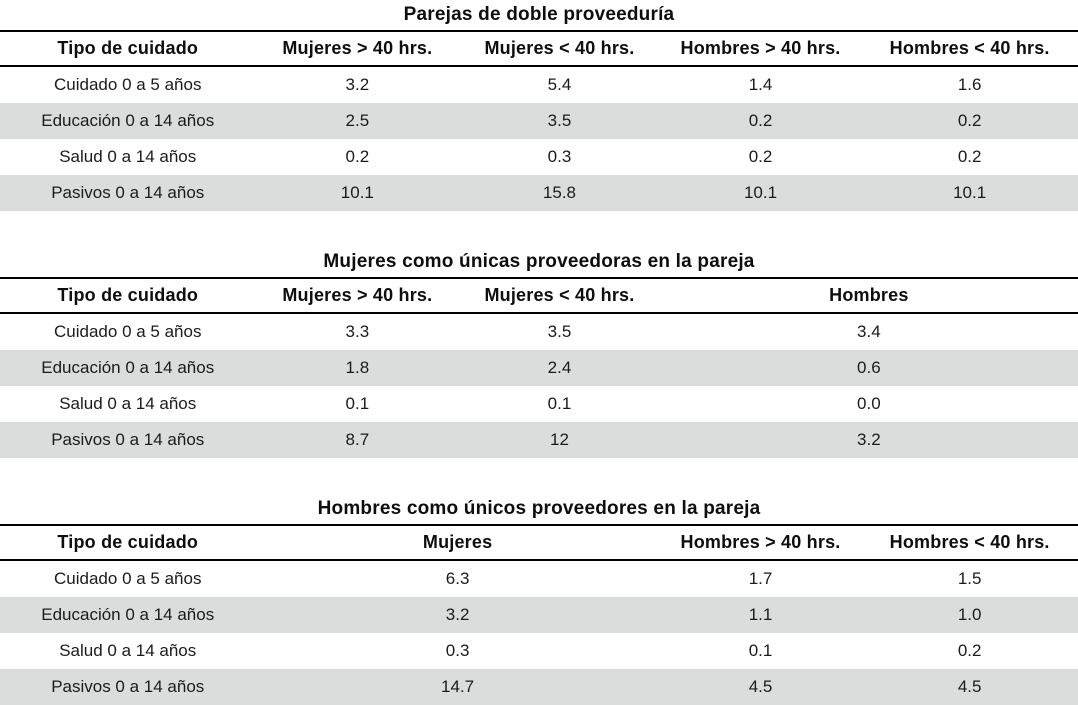 The height and width of the screenshot is (705, 1078). I want to click on cell-value: 14.7, so click(458, 686).